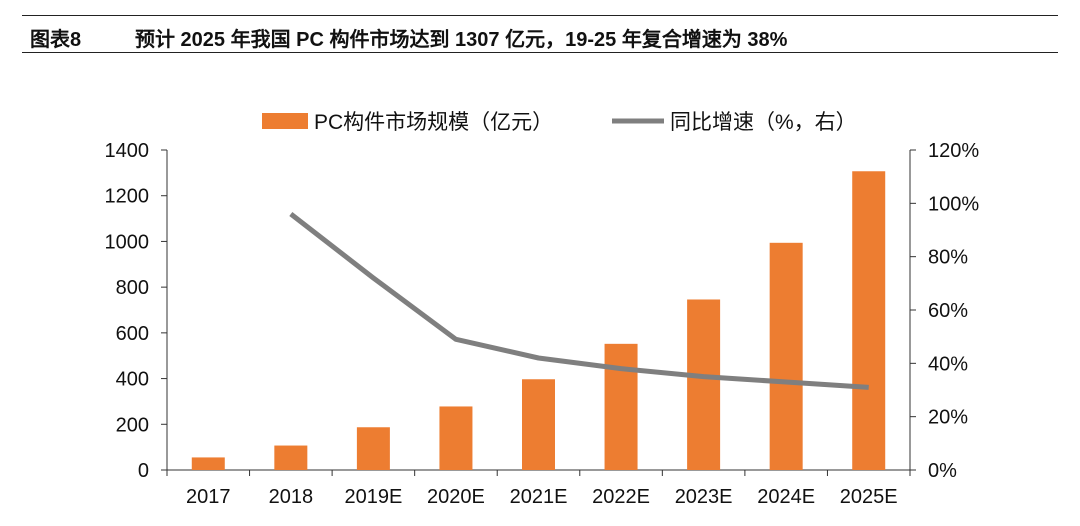  Describe the element at coordinates (948, 418) in the screenshot. I see `right-tick-label: 20%` at that location.